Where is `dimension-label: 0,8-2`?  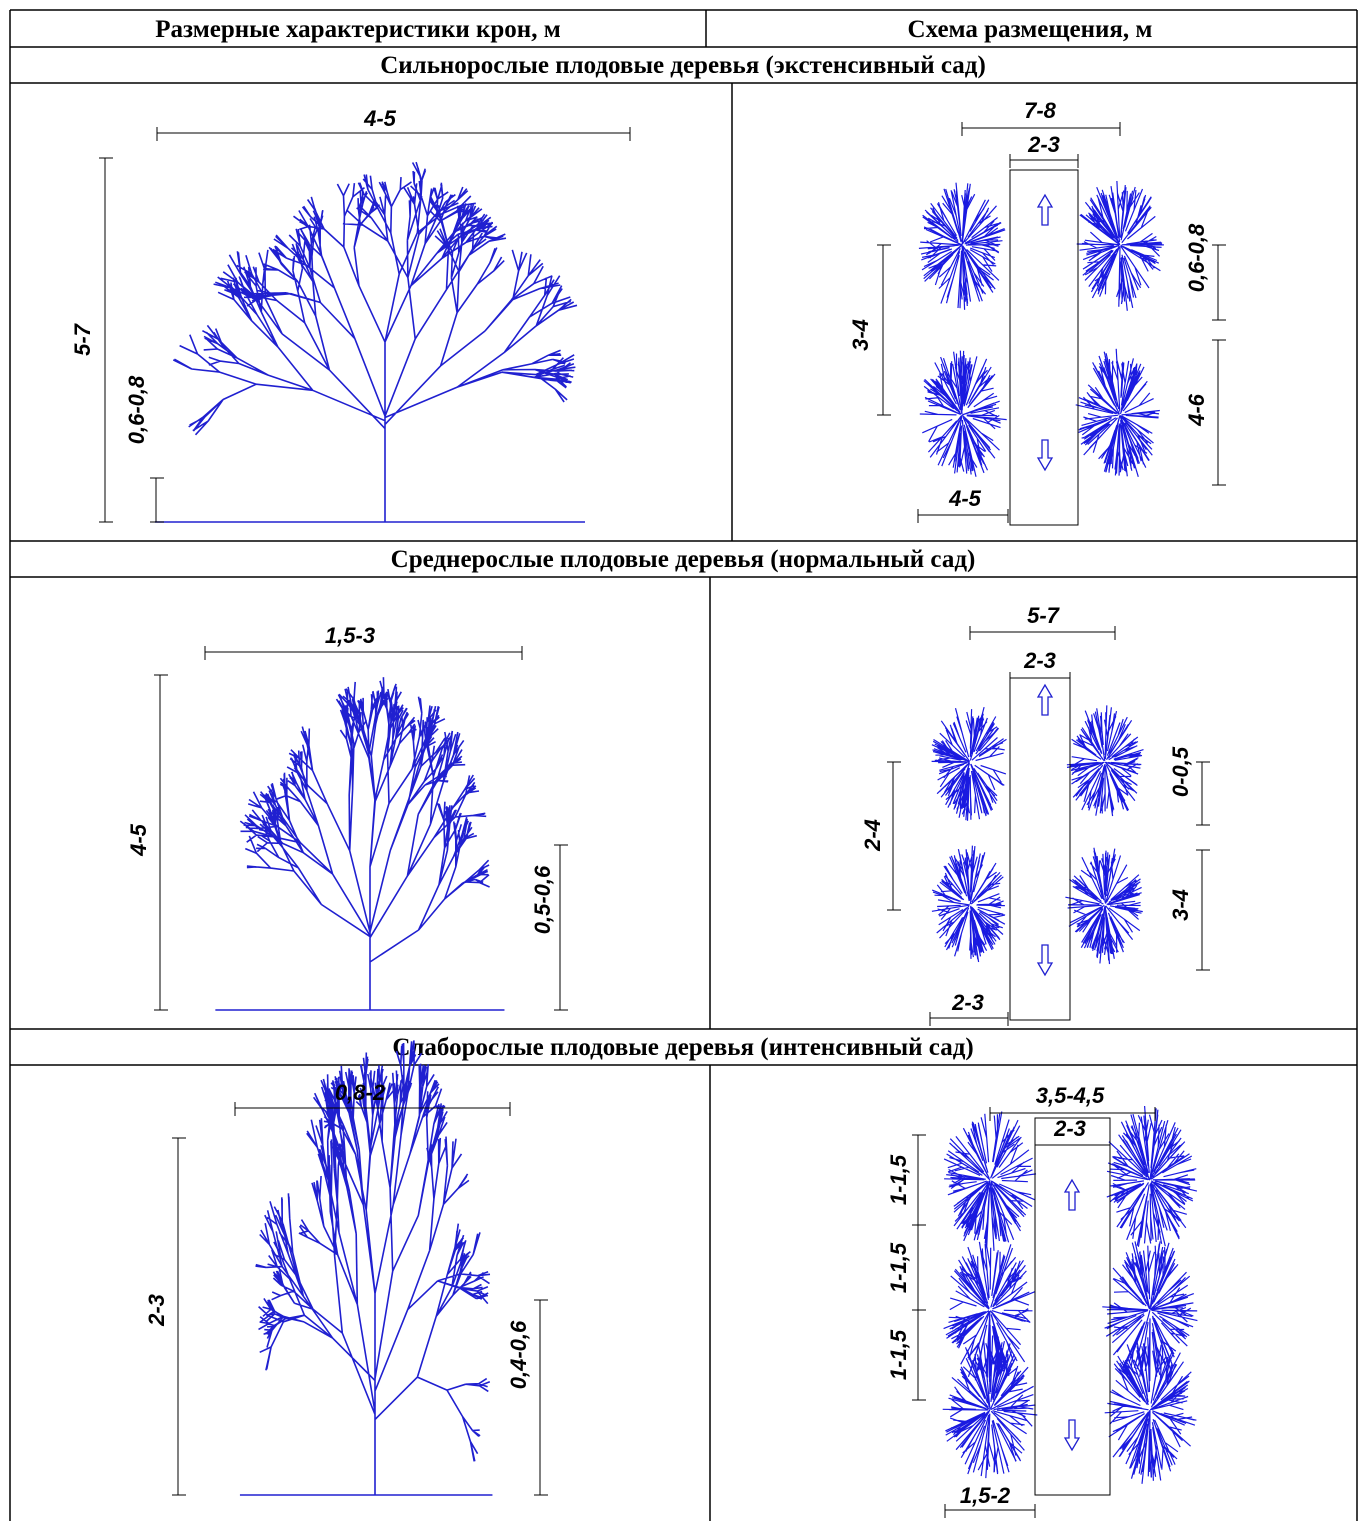
dimension-label: 0,8-2 is located at coordinates (360, 1092).